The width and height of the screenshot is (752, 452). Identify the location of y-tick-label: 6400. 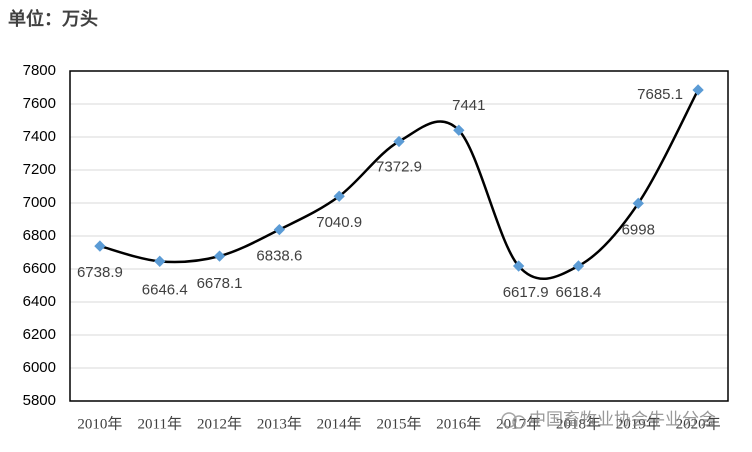
(39, 301).